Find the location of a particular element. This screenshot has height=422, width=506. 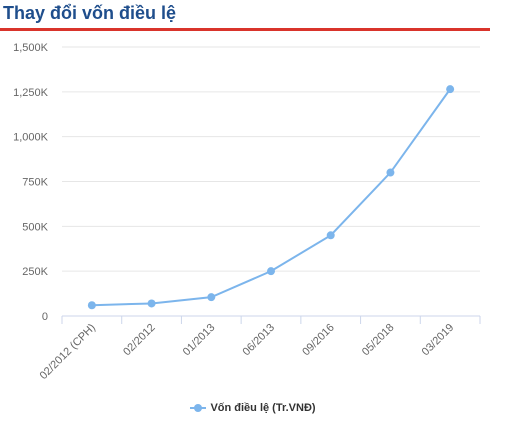

x-tick-label: 02/2012 (CPH) is located at coordinates (68, 352).